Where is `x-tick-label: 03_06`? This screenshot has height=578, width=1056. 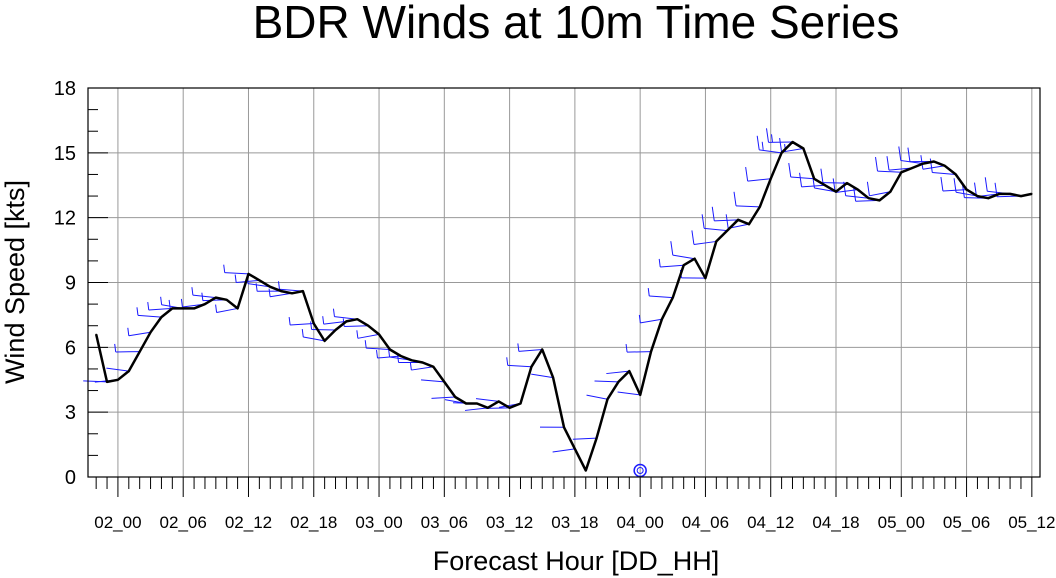
x-tick-label: 03_06 is located at coordinates (444, 522).